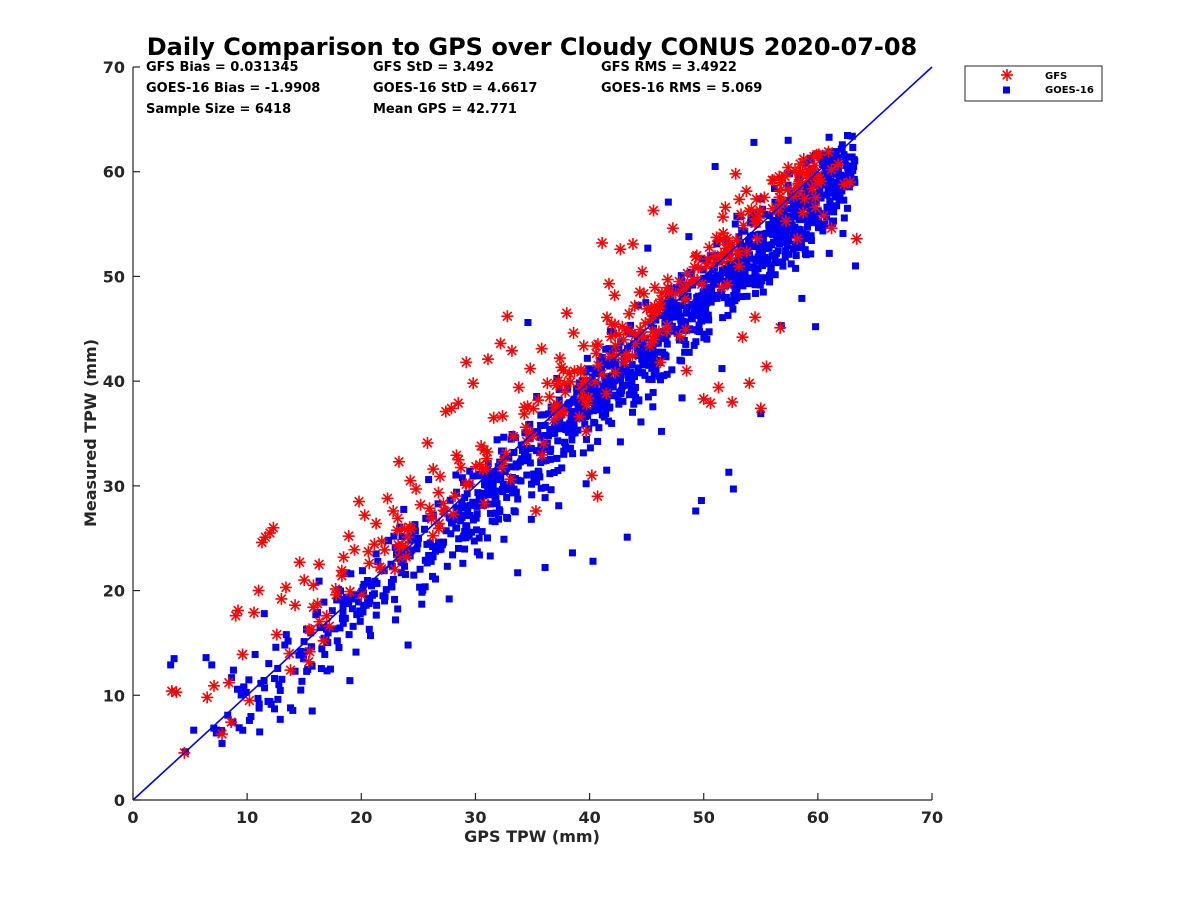 Image resolution: width=1200 pixels, height=900 pixels. I want to click on legend-goes-square-icon, so click(1006, 90).